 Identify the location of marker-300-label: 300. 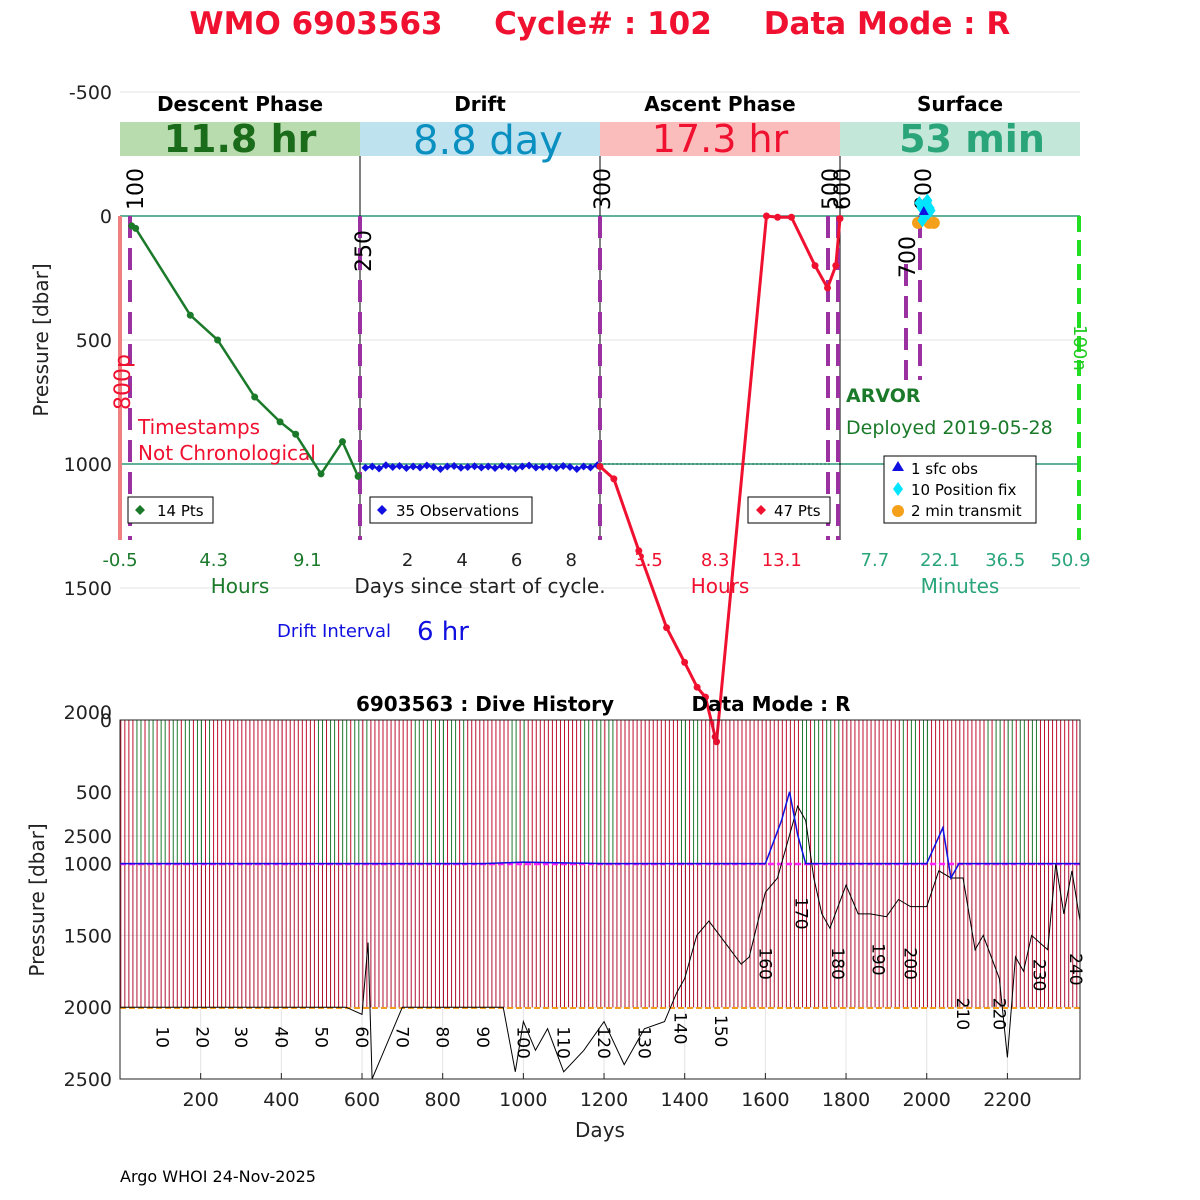
(603, 189).